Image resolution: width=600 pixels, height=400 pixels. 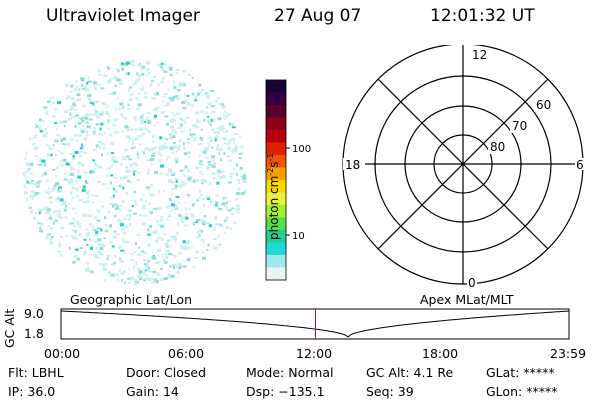 I want to click on lat-label-60: 60, so click(x=543, y=105).